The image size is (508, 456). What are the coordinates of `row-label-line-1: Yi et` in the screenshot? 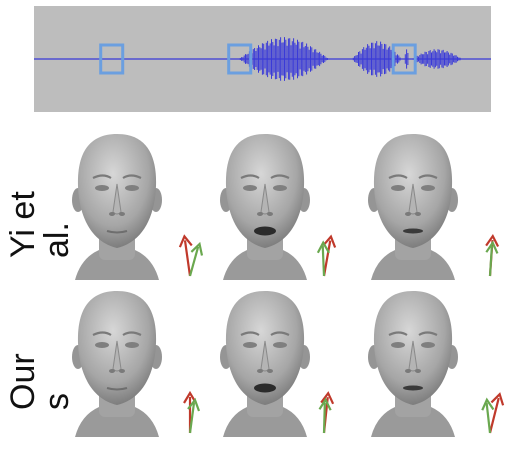 It's located at (23, 224).